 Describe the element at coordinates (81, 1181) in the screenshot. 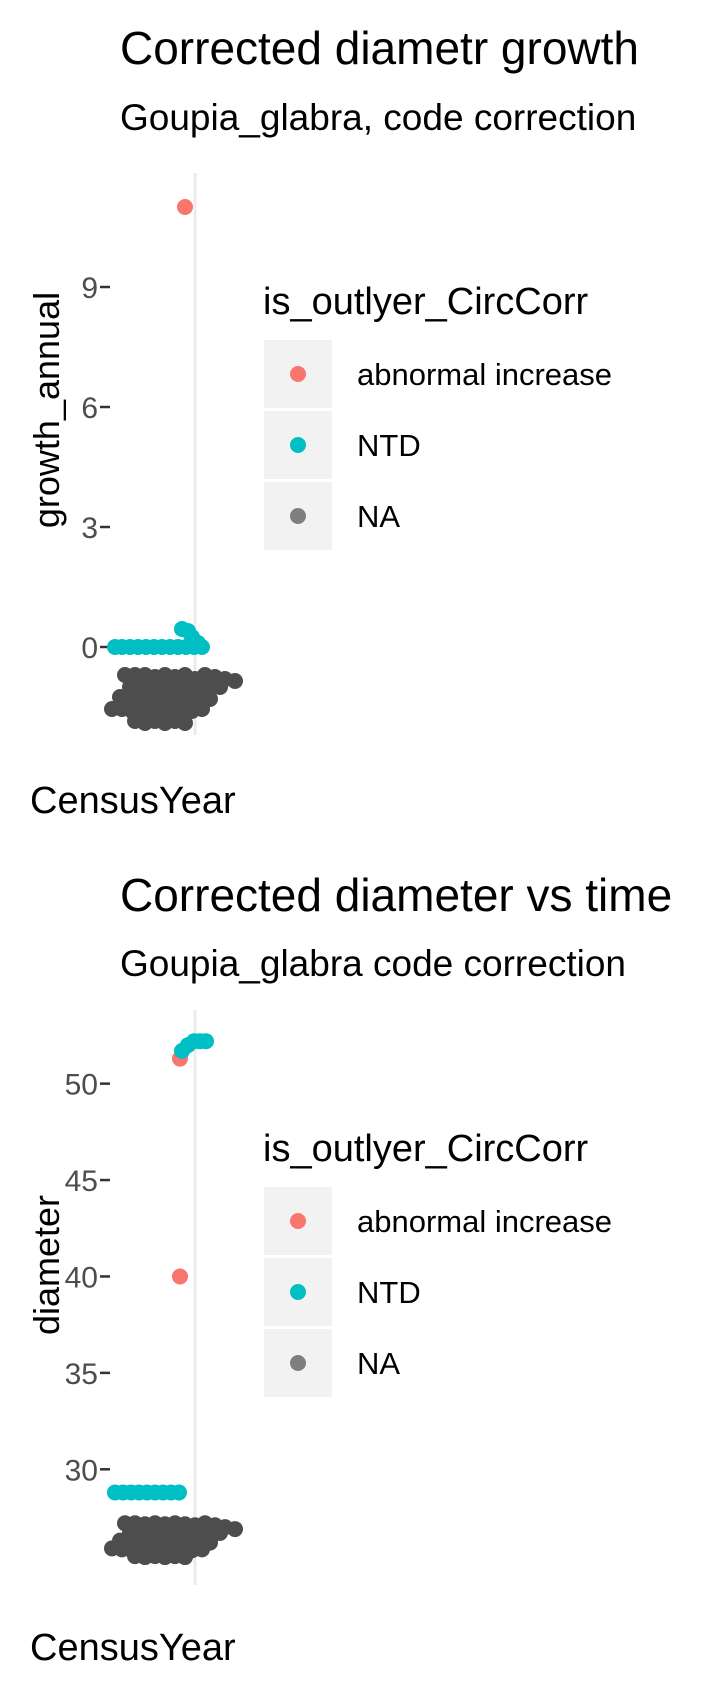

I see `y-tick-label: 45` at that location.